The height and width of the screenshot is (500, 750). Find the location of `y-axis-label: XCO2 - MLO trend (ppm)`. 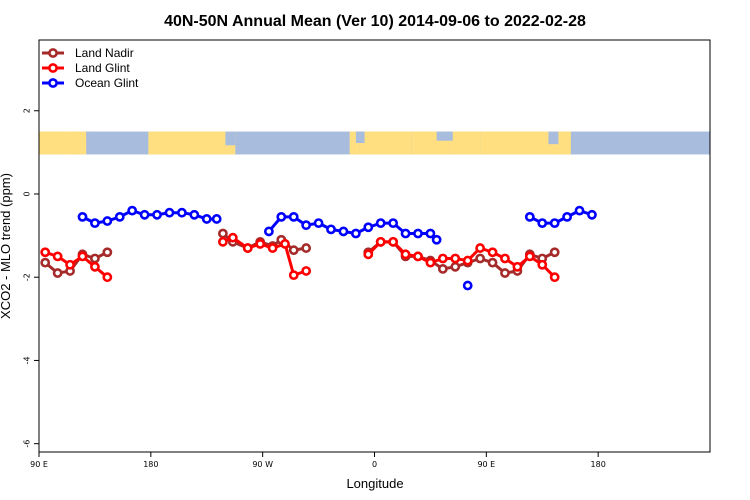

y-axis-label: XCO2 - MLO trend (ppm) is located at coordinates (6, 246).